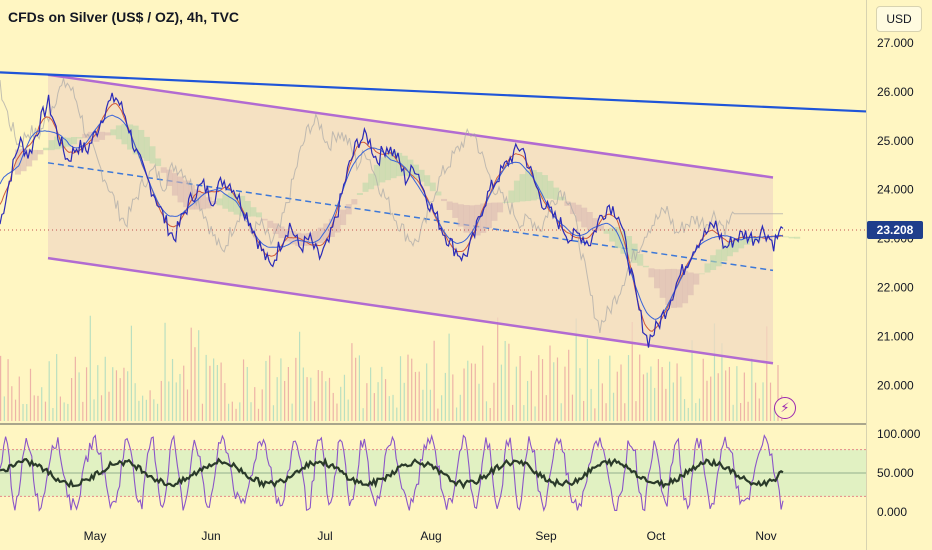 The width and height of the screenshot is (932, 550). I want to click on currency-button: USD, so click(899, 19).